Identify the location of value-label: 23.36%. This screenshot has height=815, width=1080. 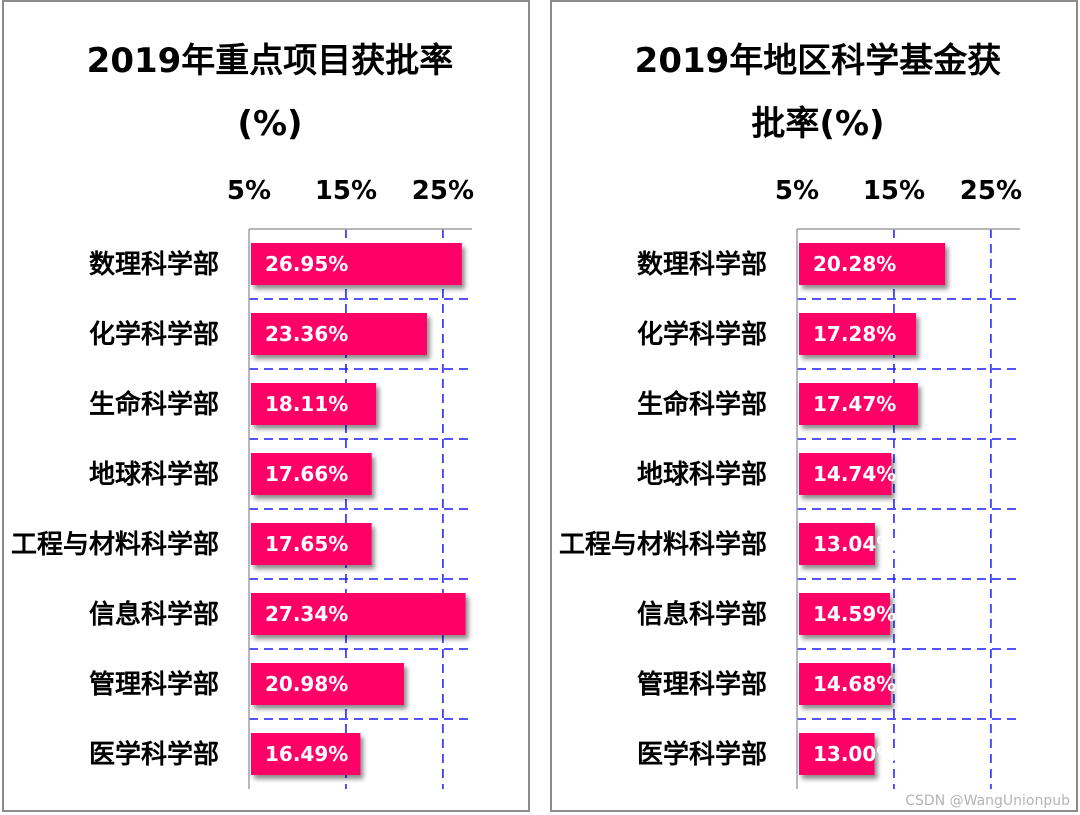
(306, 334).